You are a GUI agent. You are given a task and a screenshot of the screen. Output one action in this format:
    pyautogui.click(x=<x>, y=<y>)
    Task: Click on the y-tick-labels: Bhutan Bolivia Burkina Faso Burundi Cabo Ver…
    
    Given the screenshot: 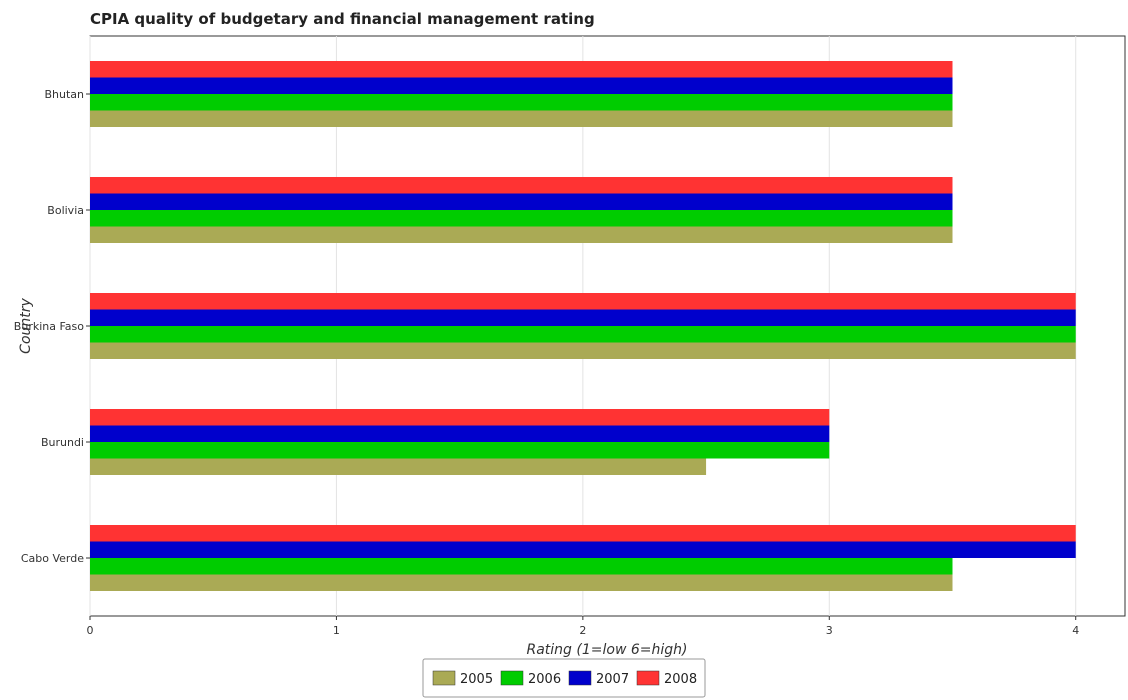 What is the action you would take?
    pyautogui.click(x=52, y=326)
    